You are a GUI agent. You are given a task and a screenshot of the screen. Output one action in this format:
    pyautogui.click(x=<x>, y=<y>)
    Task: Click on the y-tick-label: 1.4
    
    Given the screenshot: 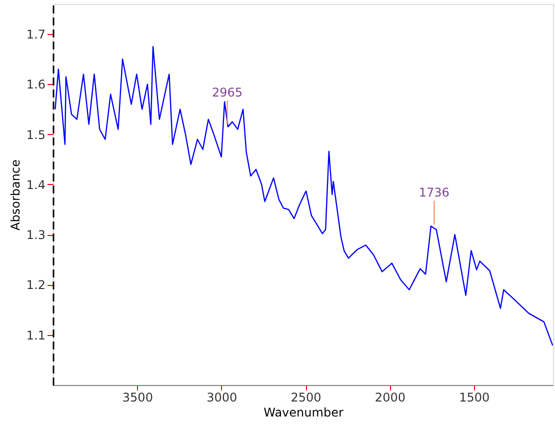 What is the action you would take?
    pyautogui.click(x=36, y=185)
    